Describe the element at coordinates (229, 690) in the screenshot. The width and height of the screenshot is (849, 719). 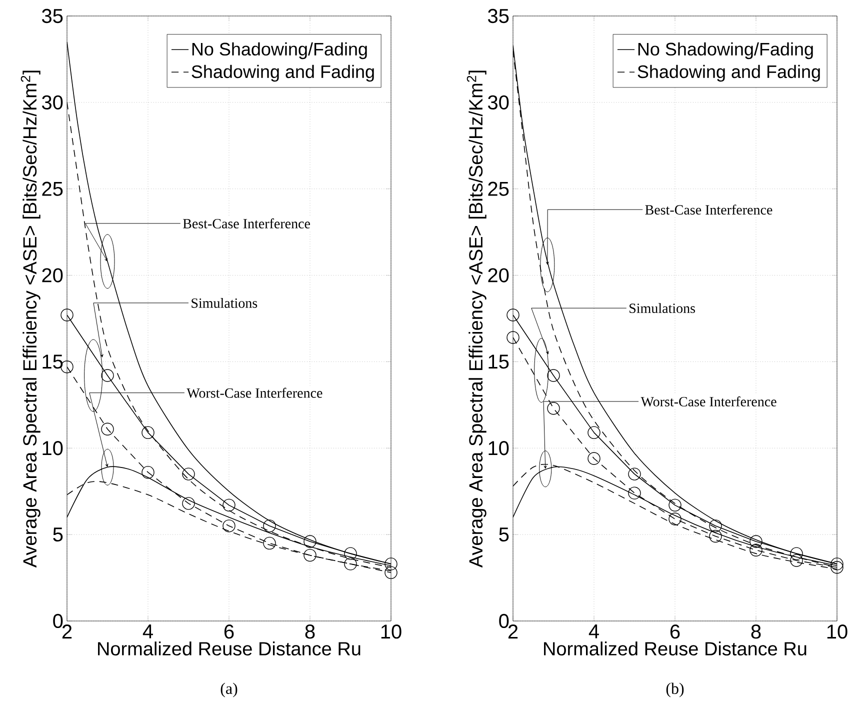
I see `text: (a)` at that location.